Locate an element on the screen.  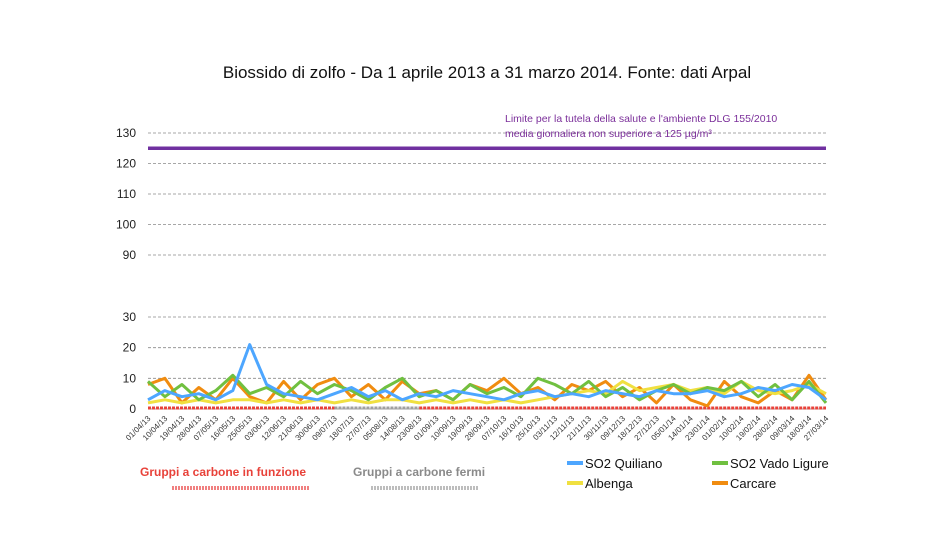
legend-label: SO2 Quiliano is located at coordinates (623, 463).